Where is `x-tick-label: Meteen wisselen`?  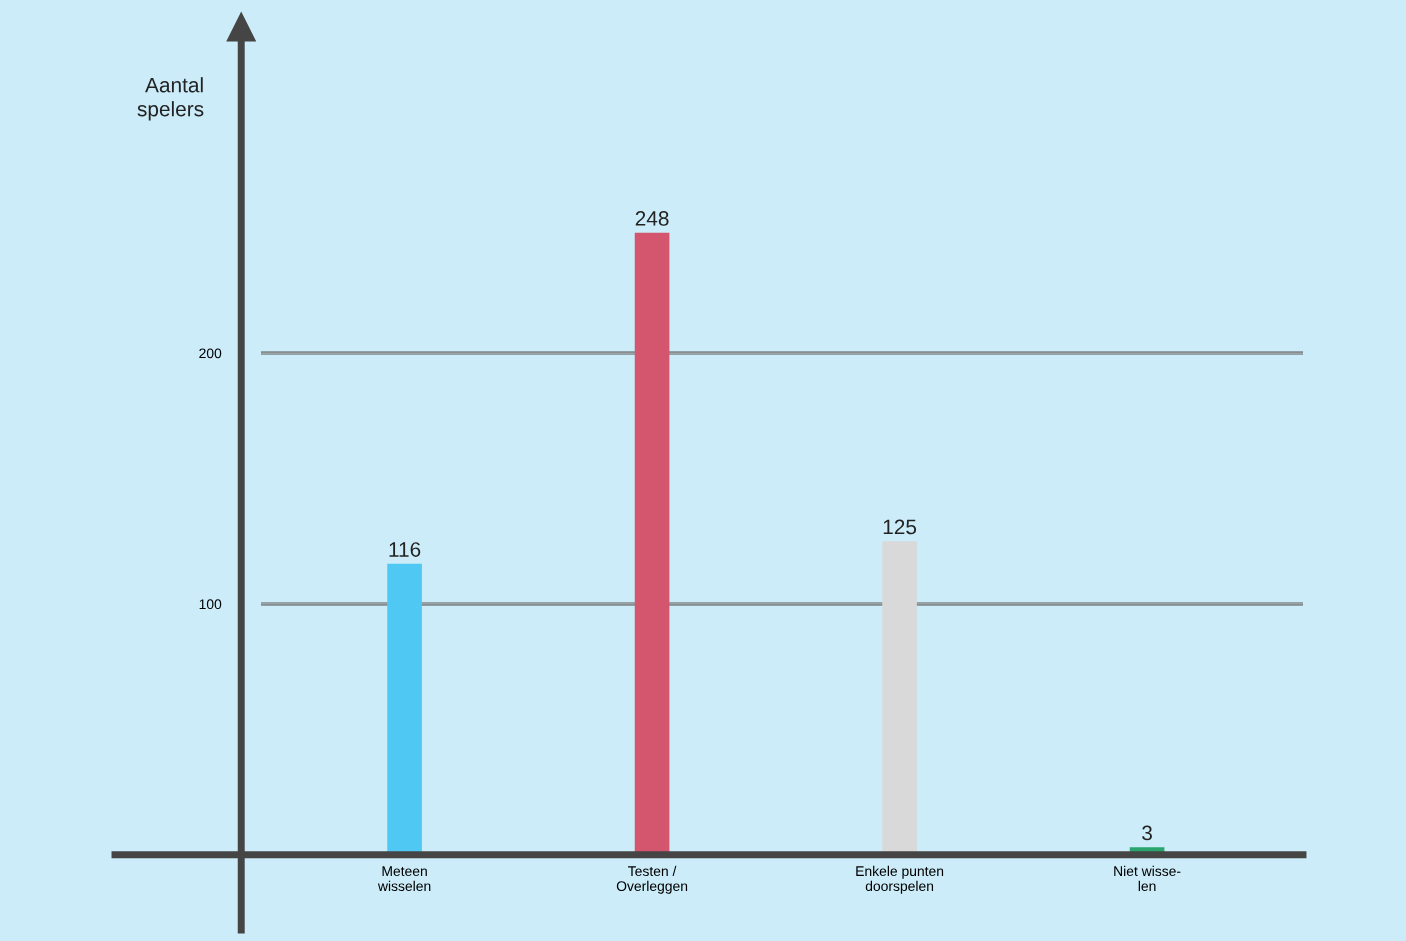 x-tick-label: Meteen wisselen is located at coordinates (404, 879).